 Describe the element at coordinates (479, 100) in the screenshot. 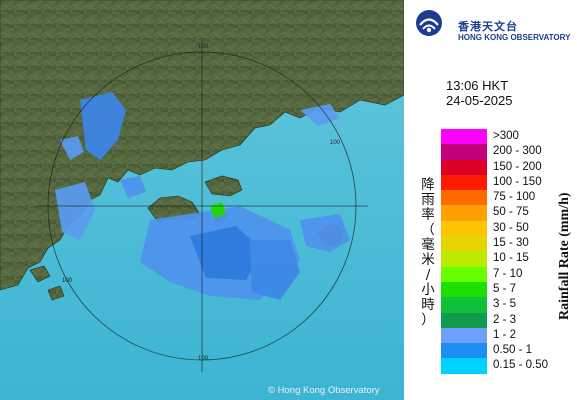

I see `observation-date: 24-05-2025` at that location.